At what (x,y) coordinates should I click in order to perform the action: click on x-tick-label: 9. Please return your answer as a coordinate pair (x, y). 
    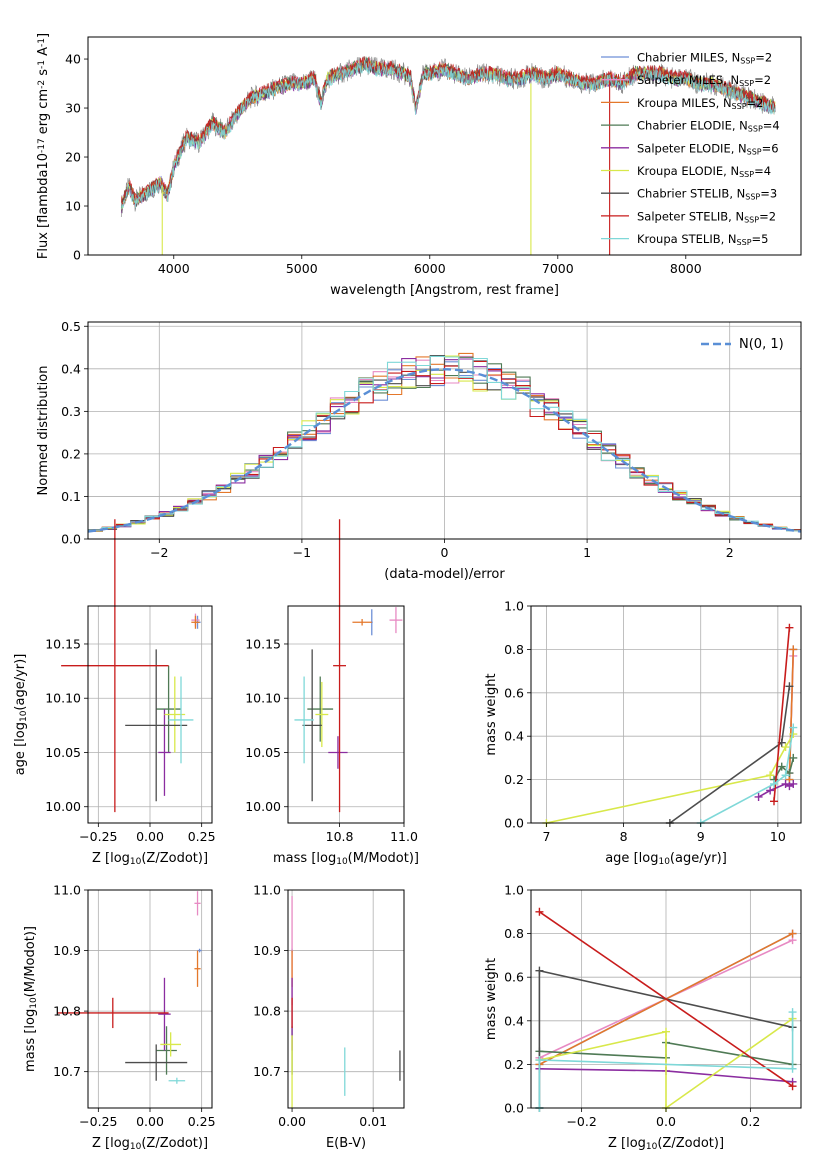
    Looking at the image, I should click on (701, 836).